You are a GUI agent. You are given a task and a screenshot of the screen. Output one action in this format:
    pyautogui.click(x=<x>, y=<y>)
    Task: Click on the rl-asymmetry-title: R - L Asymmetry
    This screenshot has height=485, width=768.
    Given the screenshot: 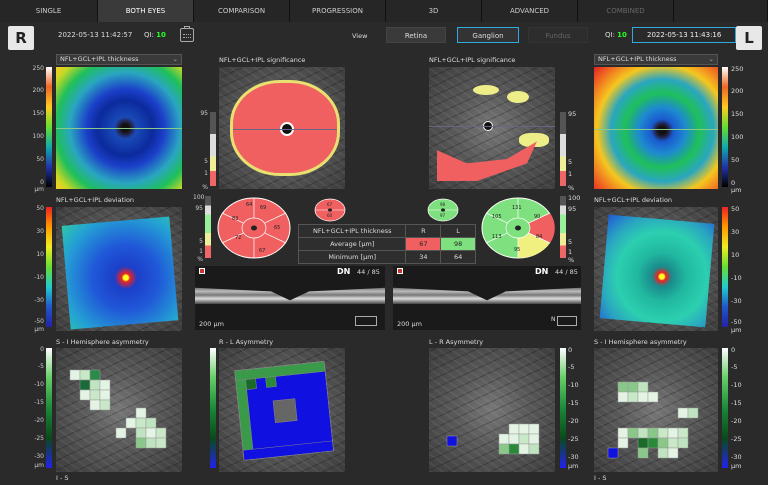 What is the action you would take?
    pyautogui.click(x=246, y=342)
    